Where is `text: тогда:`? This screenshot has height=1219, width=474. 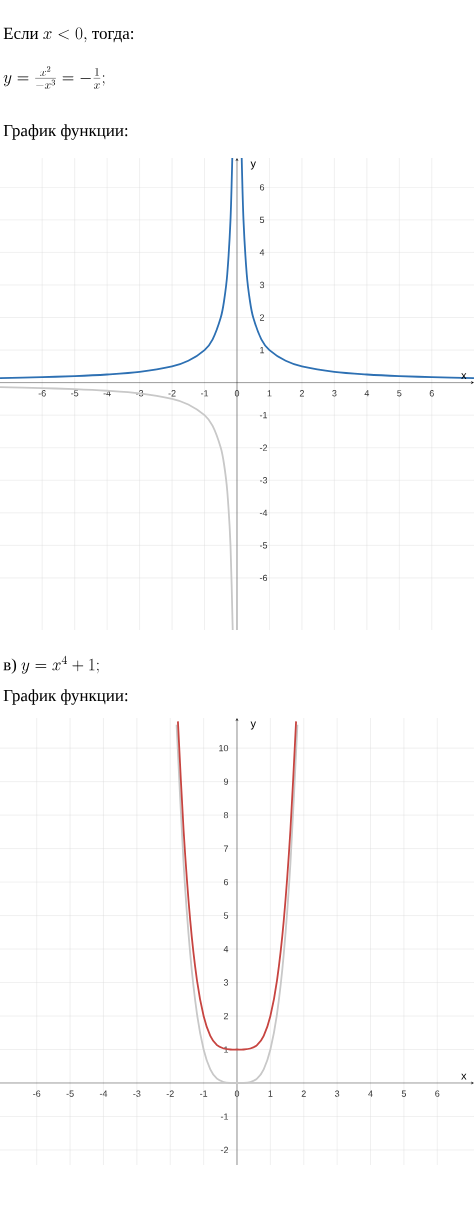
text: тогда: is located at coordinates (113, 36).